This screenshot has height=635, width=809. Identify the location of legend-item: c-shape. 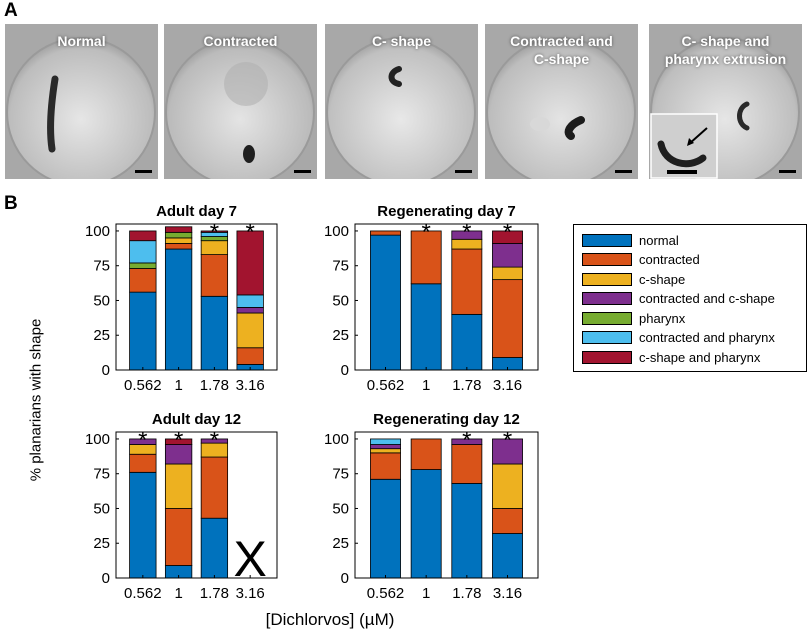
(633, 279).